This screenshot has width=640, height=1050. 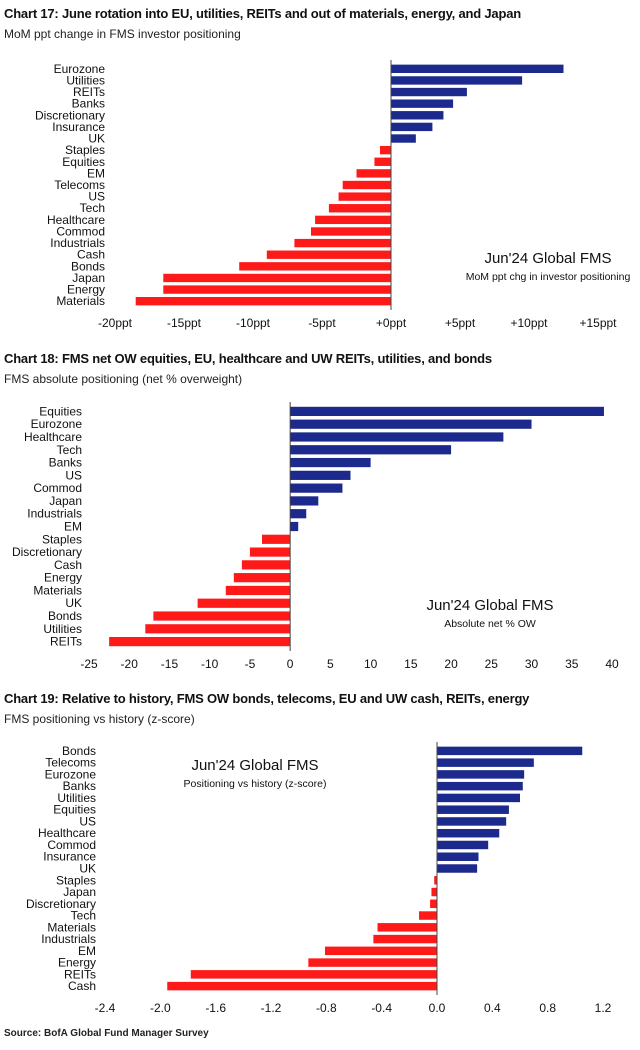 What do you see at coordinates (547, 1008) in the screenshot?
I see `tick-label: 0.8` at bounding box center [547, 1008].